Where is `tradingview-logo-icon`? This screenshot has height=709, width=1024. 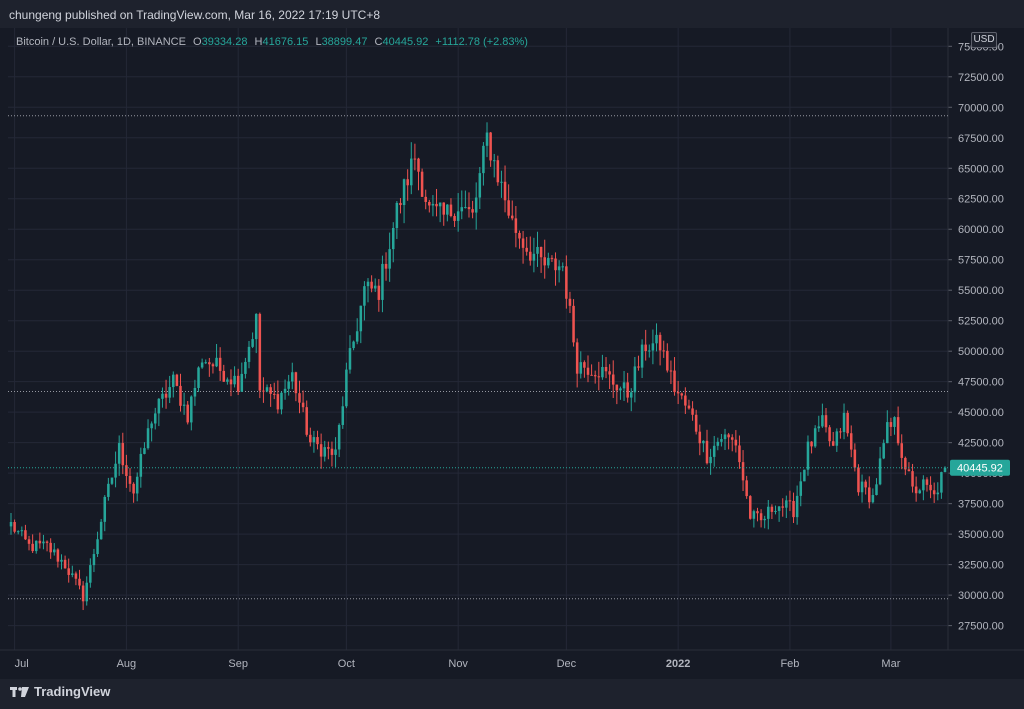 tradingview-logo-icon is located at coordinates (19, 691).